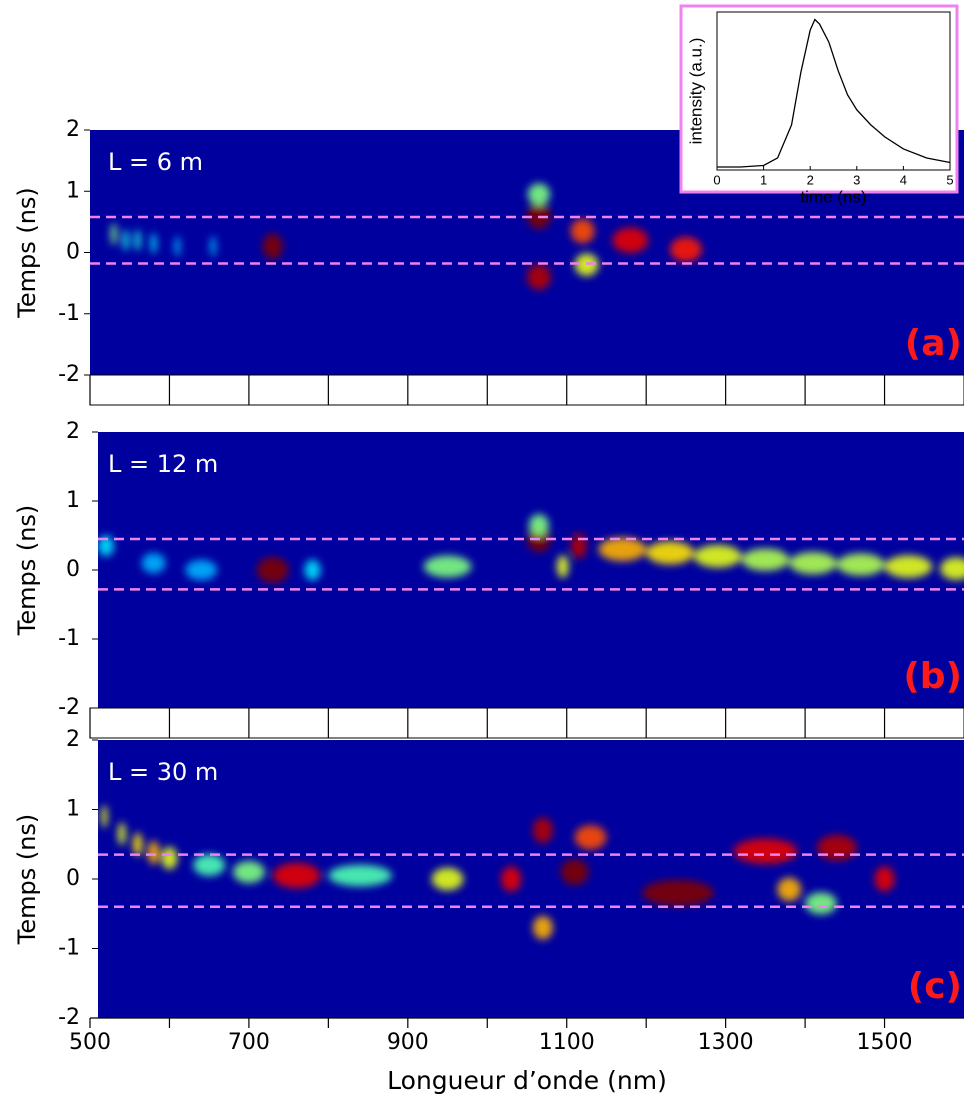  I want to click on x-axis-label: Longueur d’onde (nm), so click(527, 1080).